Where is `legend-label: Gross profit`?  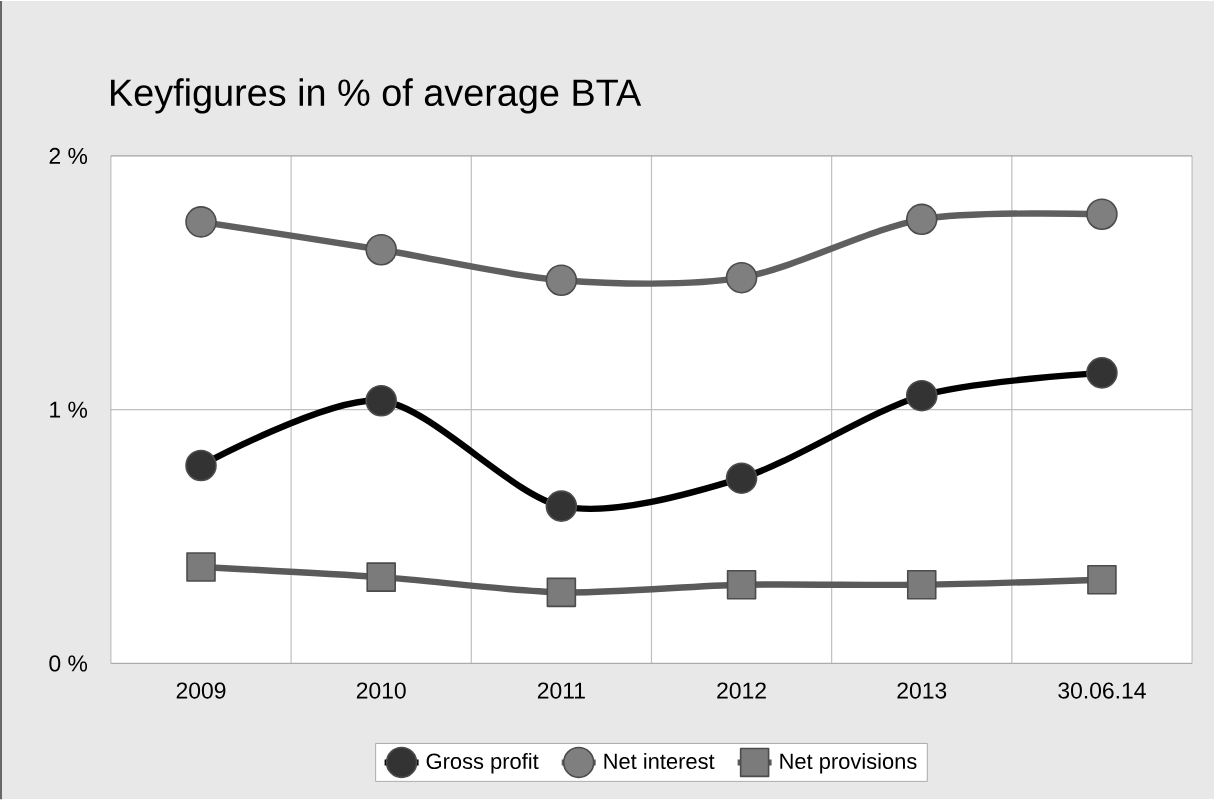
legend-label: Gross profit is located at coordinates (482, 763).